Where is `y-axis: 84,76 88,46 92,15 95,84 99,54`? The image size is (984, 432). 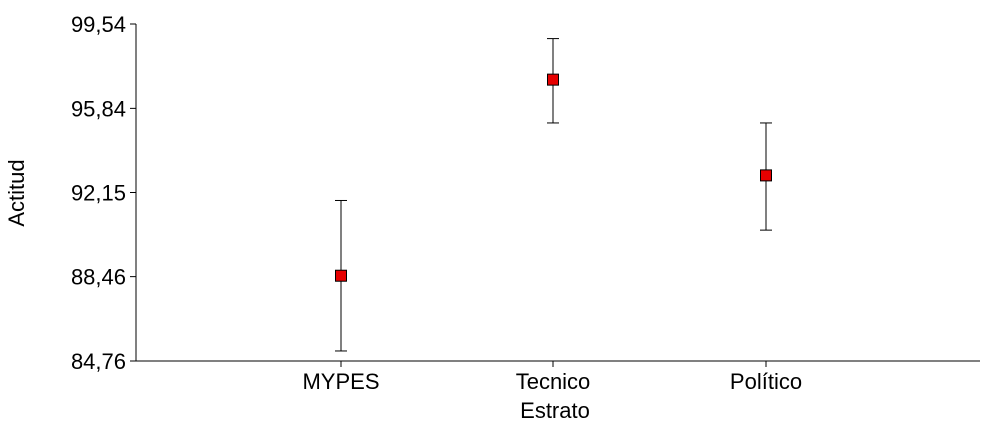
y-axis: 84,76 88,46 92,15 95,84 99,54 is located at coordinates (104, 193).